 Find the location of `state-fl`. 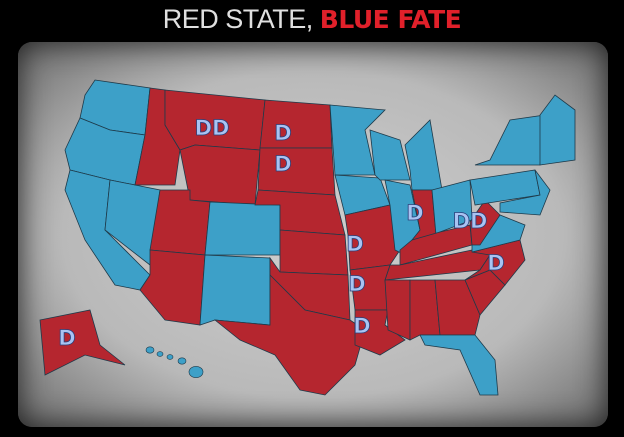

state-fl is located at coordinates (459, 365).